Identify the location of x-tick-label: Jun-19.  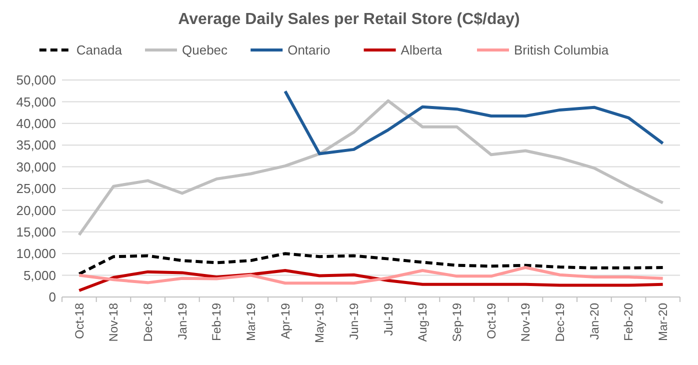
(354, 321).